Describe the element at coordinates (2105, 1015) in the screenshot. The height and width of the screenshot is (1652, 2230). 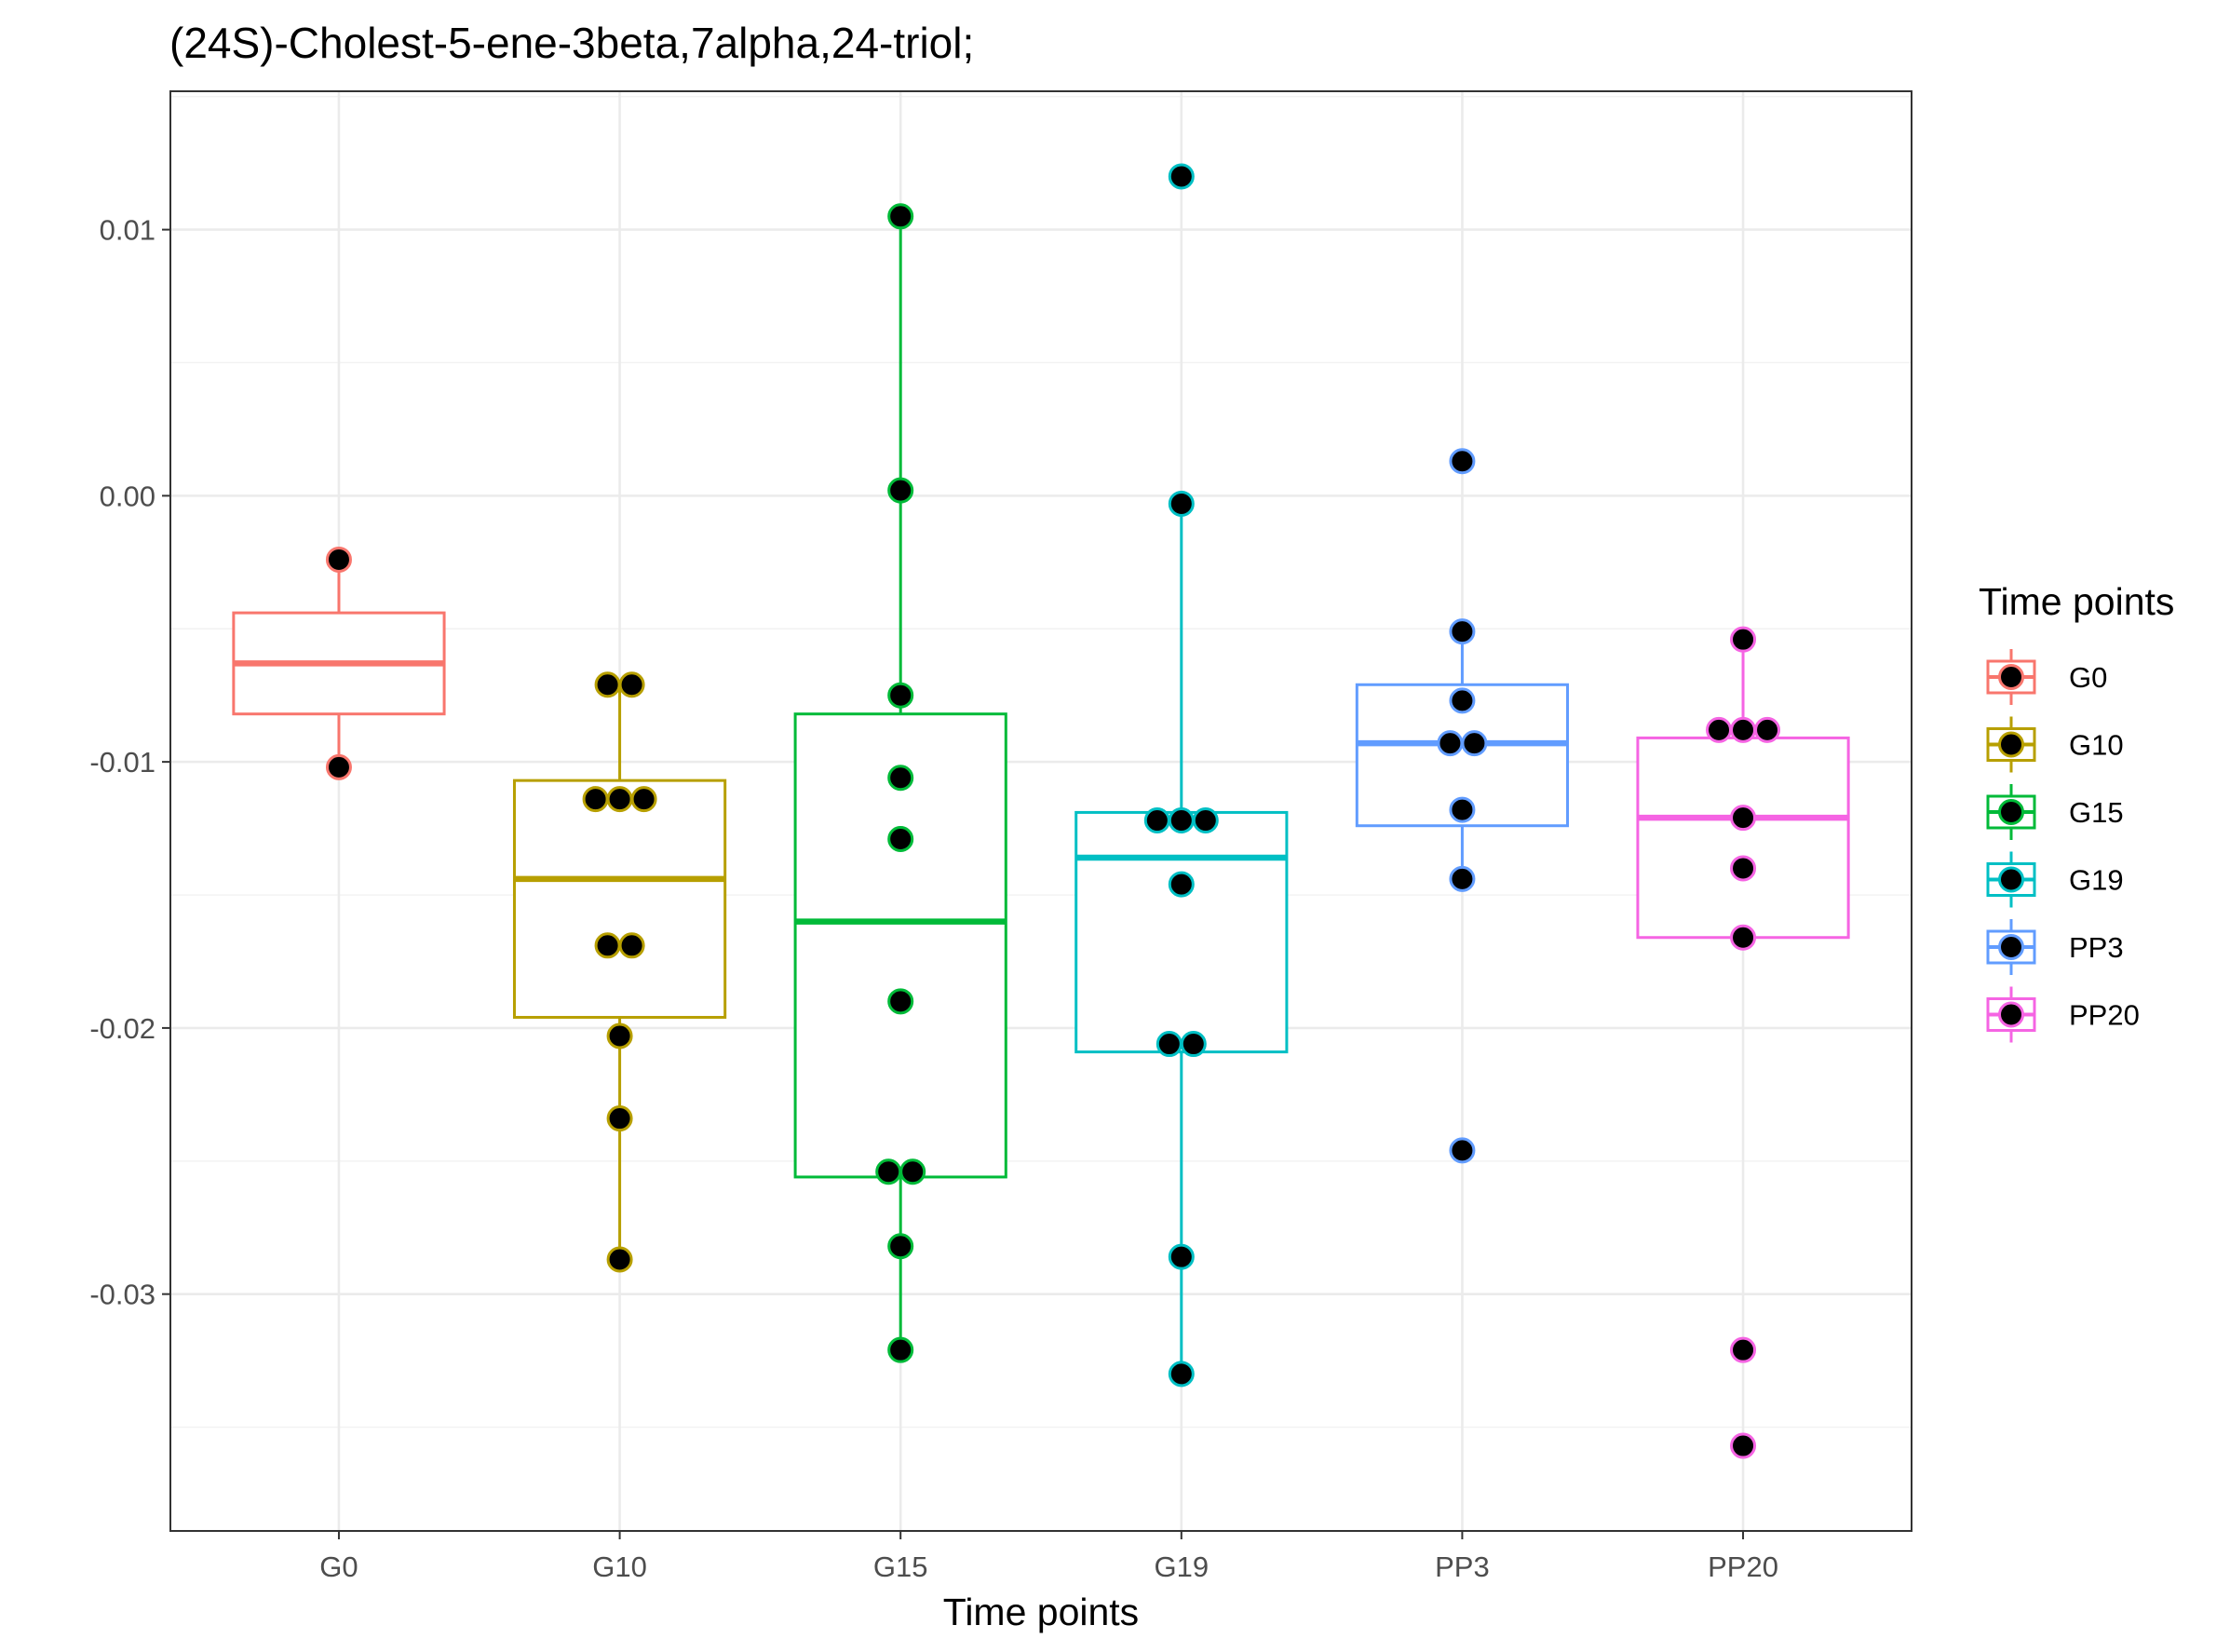
I see `legend-label: PP20` at that location.